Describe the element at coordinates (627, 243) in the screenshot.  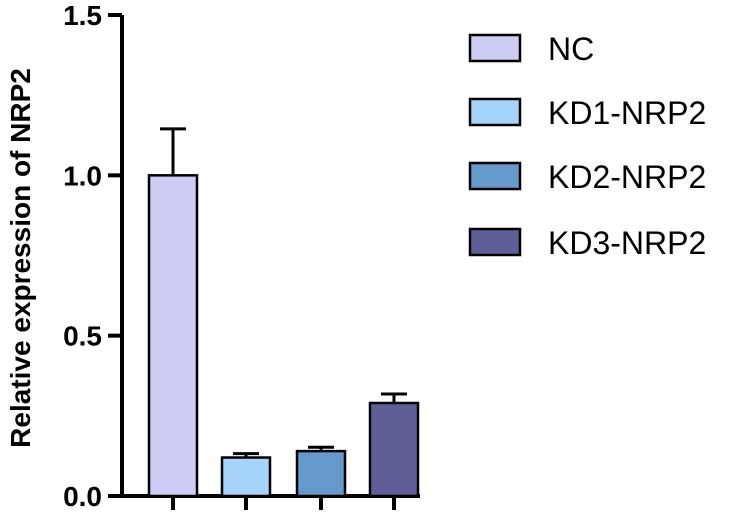
I see `legend-label: KD3-NRP2` at that location.